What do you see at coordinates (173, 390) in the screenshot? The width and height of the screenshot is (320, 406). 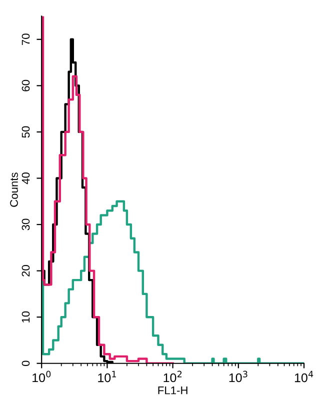 I see `x-axis-title: FL1-H` at bounding box center [173, 390].